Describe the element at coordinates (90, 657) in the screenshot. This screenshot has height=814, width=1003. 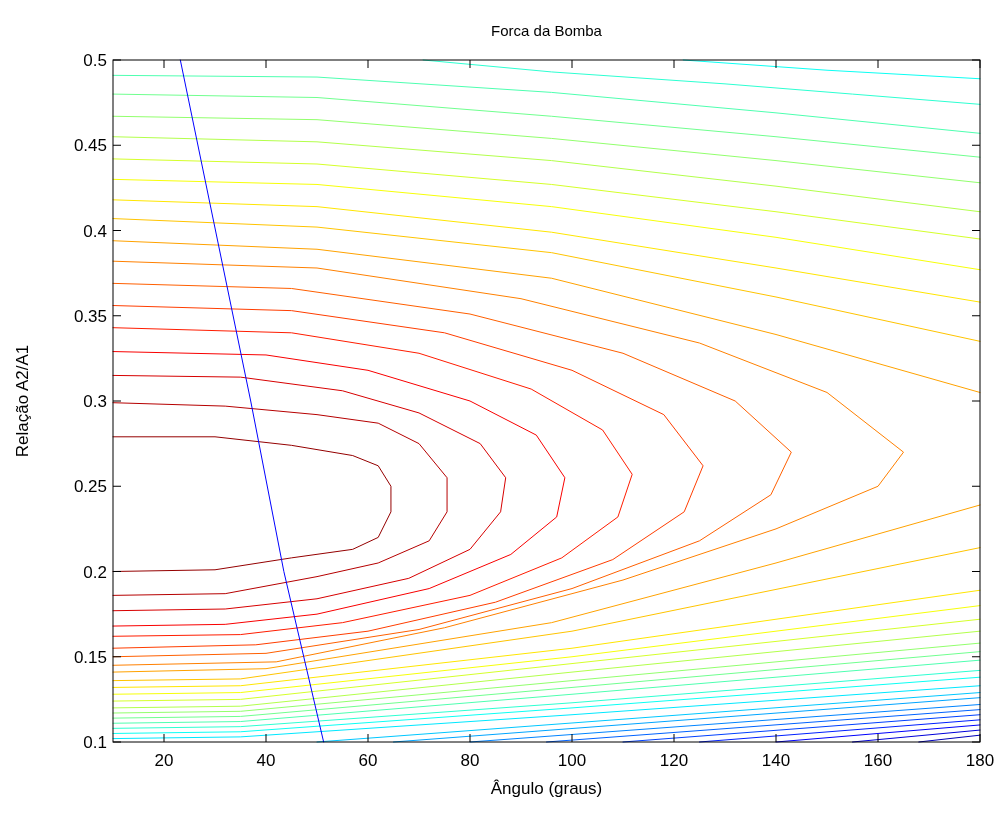
I see `y-tick-label: 0.15` at that location.